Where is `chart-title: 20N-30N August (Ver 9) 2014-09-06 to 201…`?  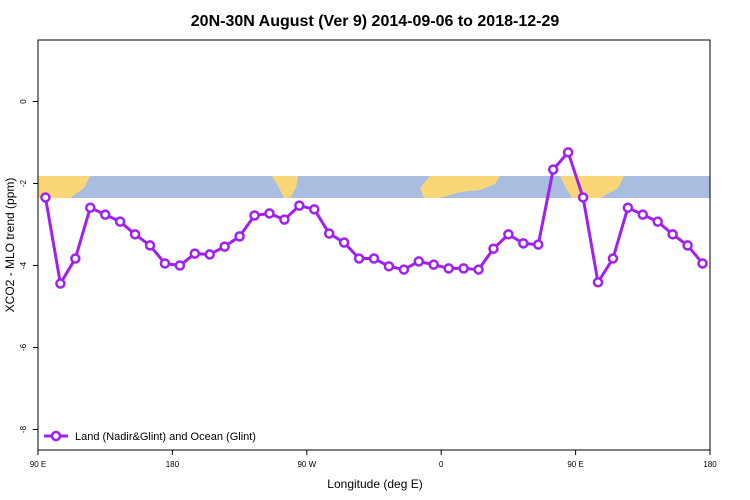
chart-title: 20N-30N August (Ver 9) 2014-09-06 to 201… is located at coordinates (375, 21).